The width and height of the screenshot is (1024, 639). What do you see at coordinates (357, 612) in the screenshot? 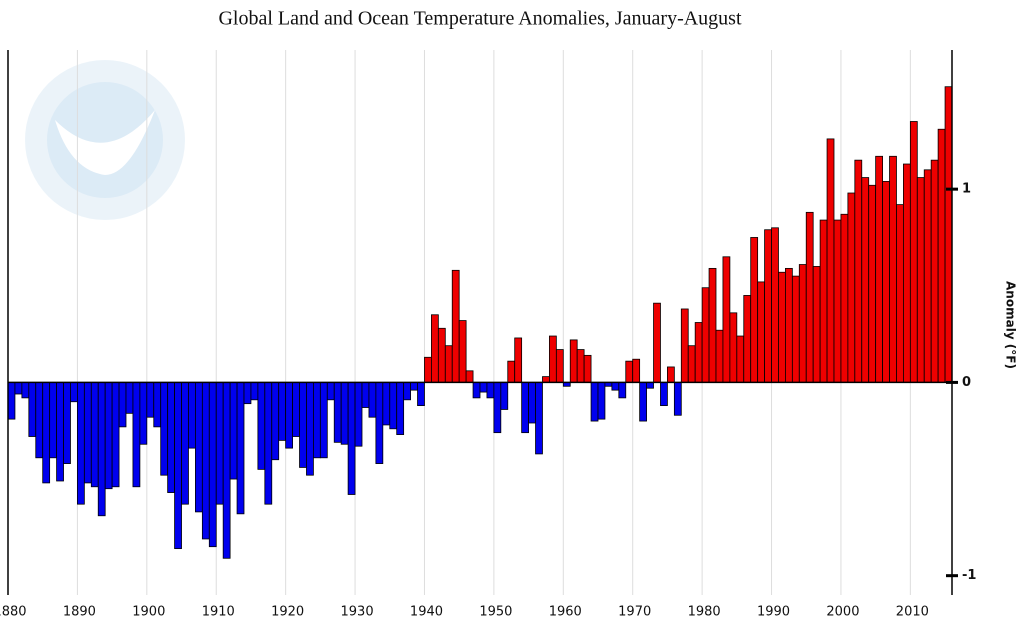
I see `x-tick-label: 1930` at bounding box center [357, 612].